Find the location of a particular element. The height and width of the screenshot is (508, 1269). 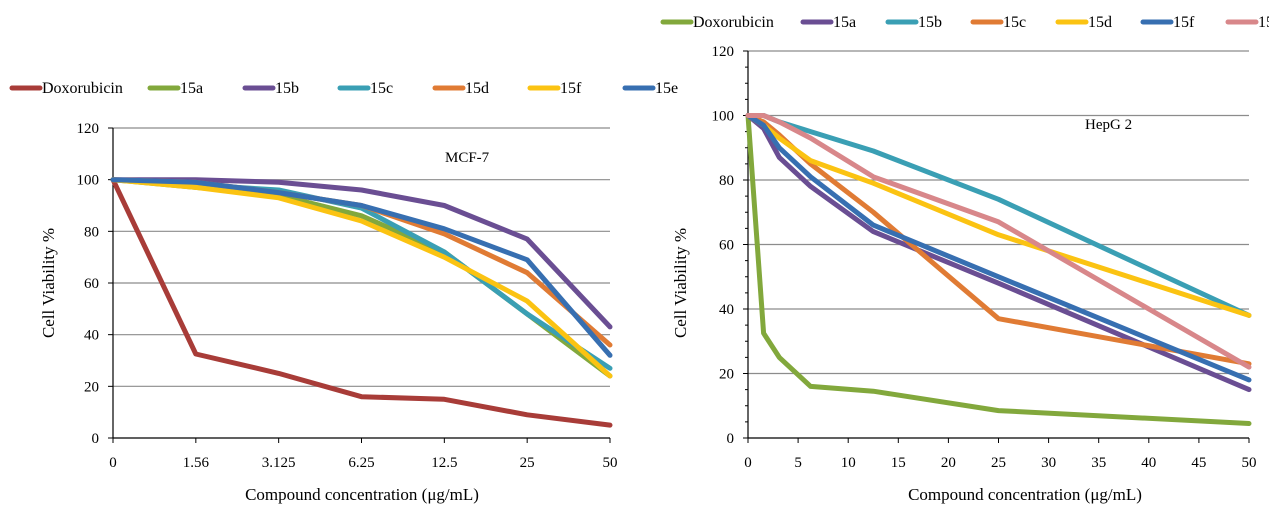

x-tick-label: 12.5 is located at coordinates (444, 463).